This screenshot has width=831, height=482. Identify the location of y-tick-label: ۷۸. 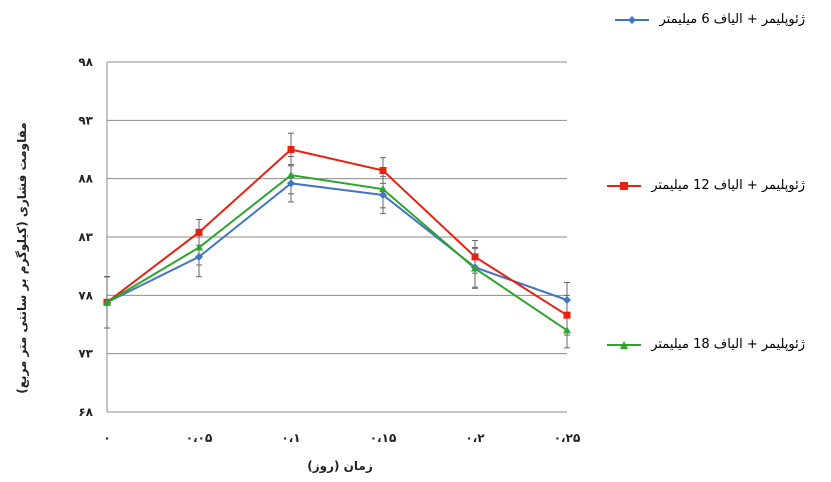
(85, 295).